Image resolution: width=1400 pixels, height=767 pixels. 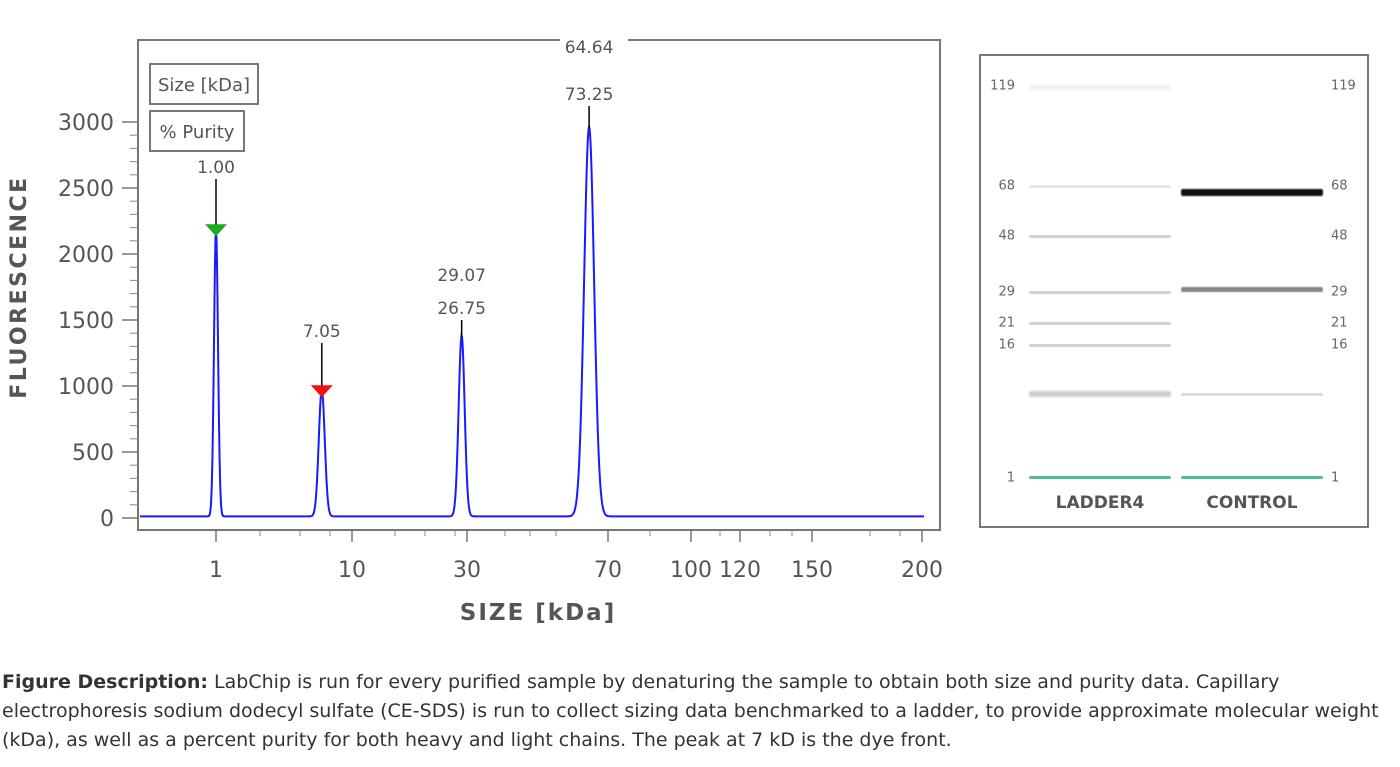 What do you see at coordinates (538, 613) in the screenshot?
I see `x-axis-label: SIZE [kDa]` at bounding box center [538, 613].